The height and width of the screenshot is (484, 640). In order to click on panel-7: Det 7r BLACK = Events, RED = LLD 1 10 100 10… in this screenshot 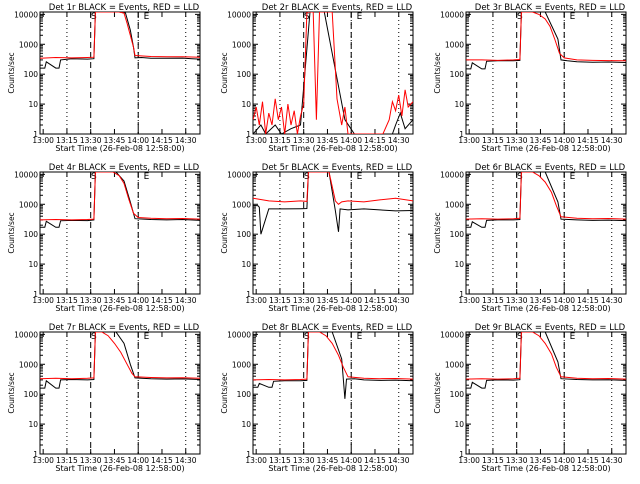, I will do `click(104, 398)`.